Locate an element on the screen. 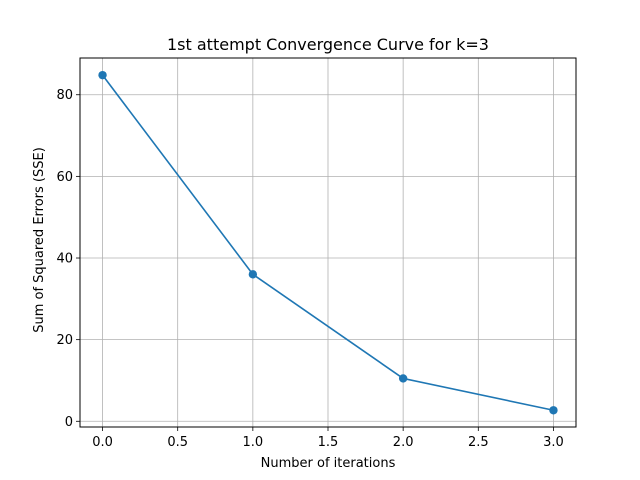 This screenshot has width=640, height=480. x-tick-label: 2.0 is located at coordinates (403, 442).